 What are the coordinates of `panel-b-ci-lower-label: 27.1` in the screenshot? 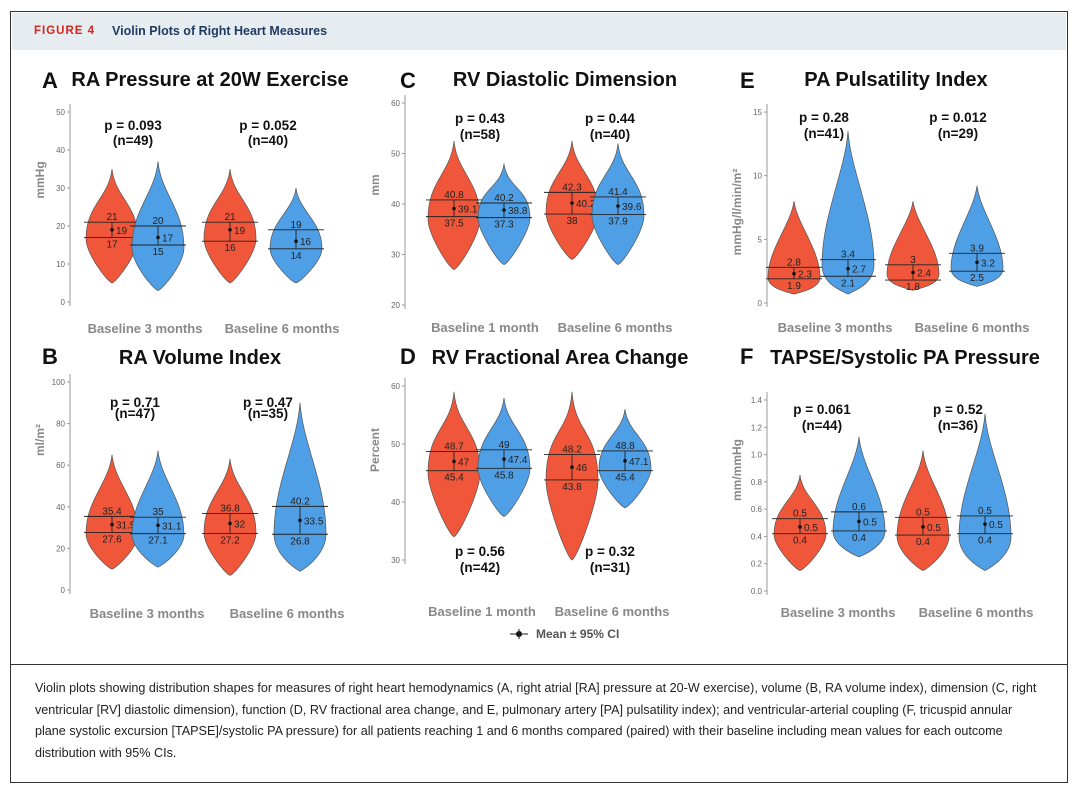 It's located at (158, 541).